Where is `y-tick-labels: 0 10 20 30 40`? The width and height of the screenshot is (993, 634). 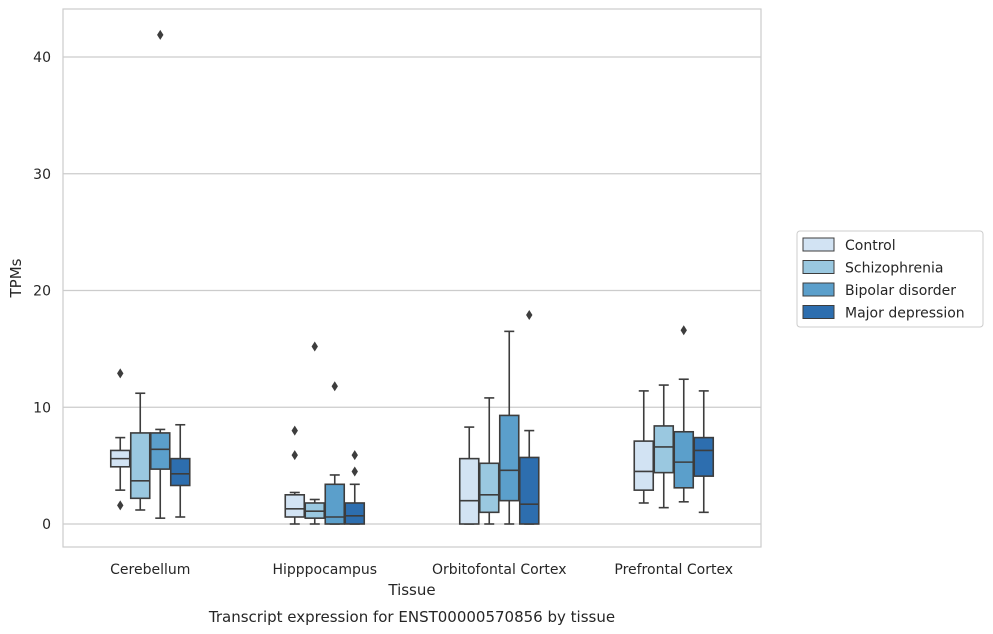 y-tick-labels: 0 10 20 30 40 is located at coordinates (42, 291).